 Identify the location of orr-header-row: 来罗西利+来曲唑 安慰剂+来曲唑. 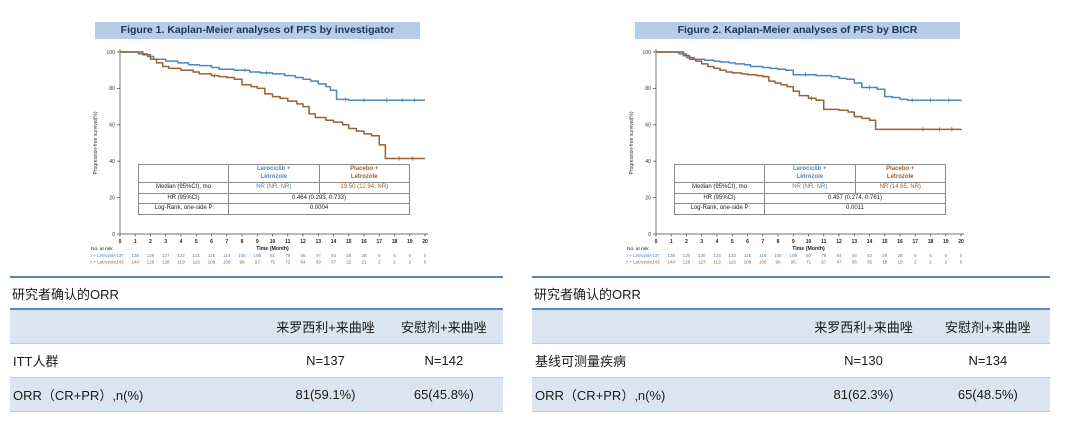
(791, 327).